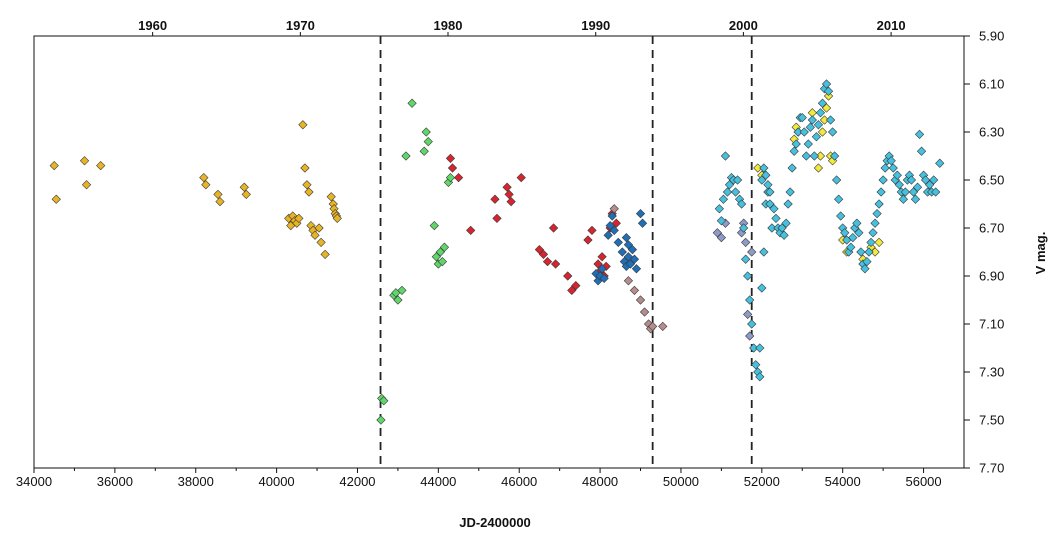  What do you see at coordinates (991, 228) in the screenshot?
I see `y-tick-label: 6.70` at bounding box center [991, 228].